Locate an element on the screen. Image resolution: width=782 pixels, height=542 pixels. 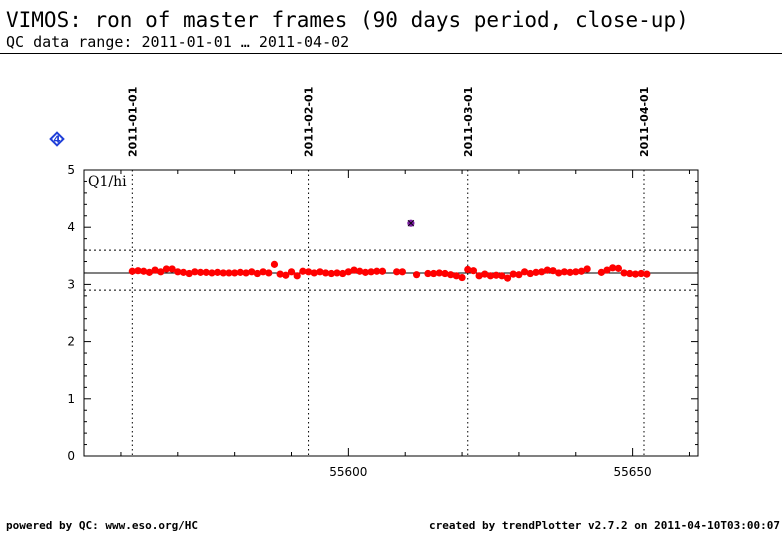
y-tick-label-1: 1 is located at coordinates (71, 399).